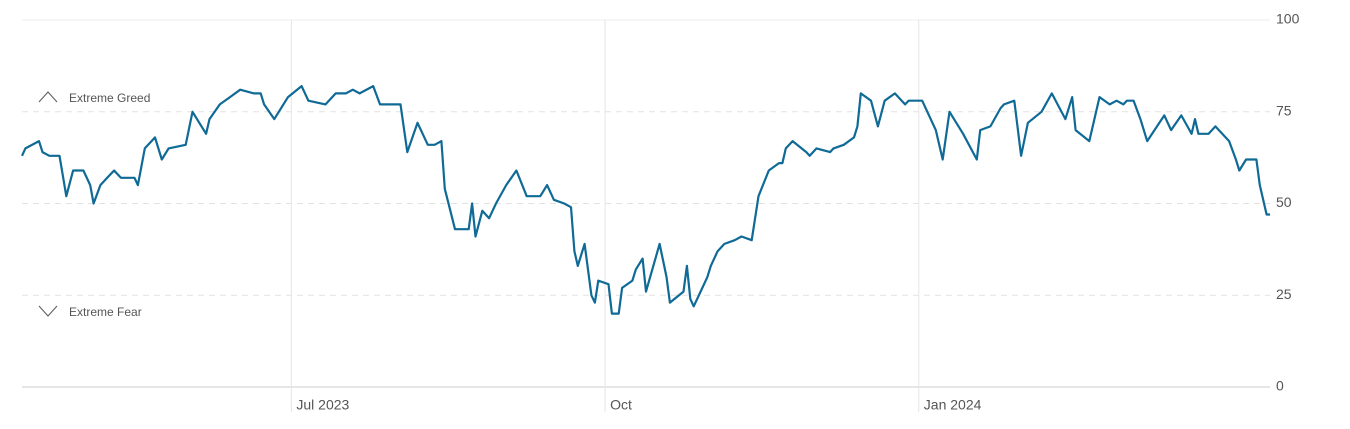  What do you see at coordinates (1284, 202) in the screenshot?
I see `y-tick-label: 50` at bounding box center [1284, 202].